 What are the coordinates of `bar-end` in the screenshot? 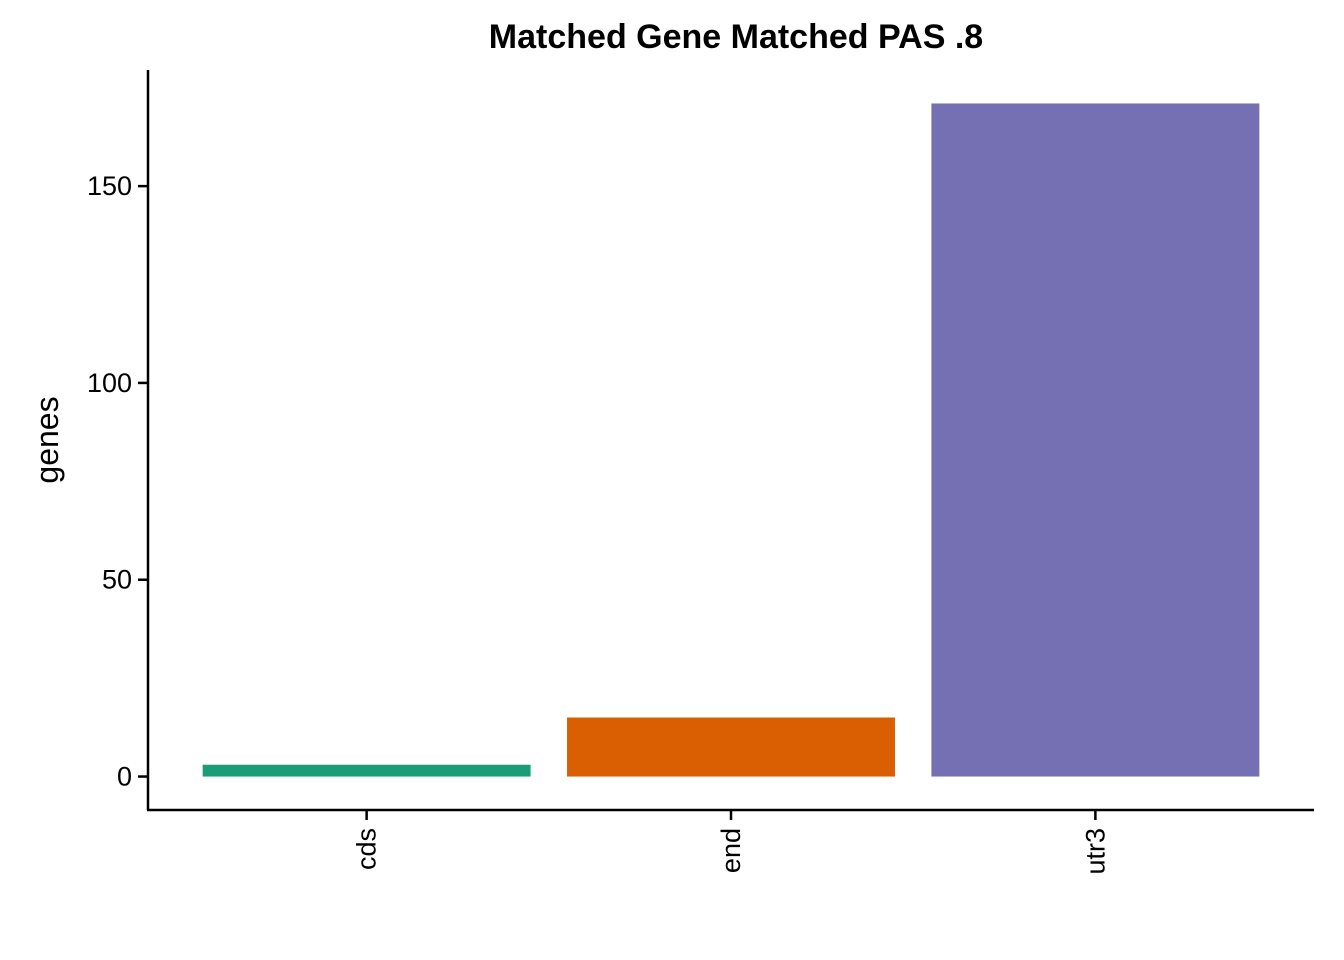 It's located at (731, 747).